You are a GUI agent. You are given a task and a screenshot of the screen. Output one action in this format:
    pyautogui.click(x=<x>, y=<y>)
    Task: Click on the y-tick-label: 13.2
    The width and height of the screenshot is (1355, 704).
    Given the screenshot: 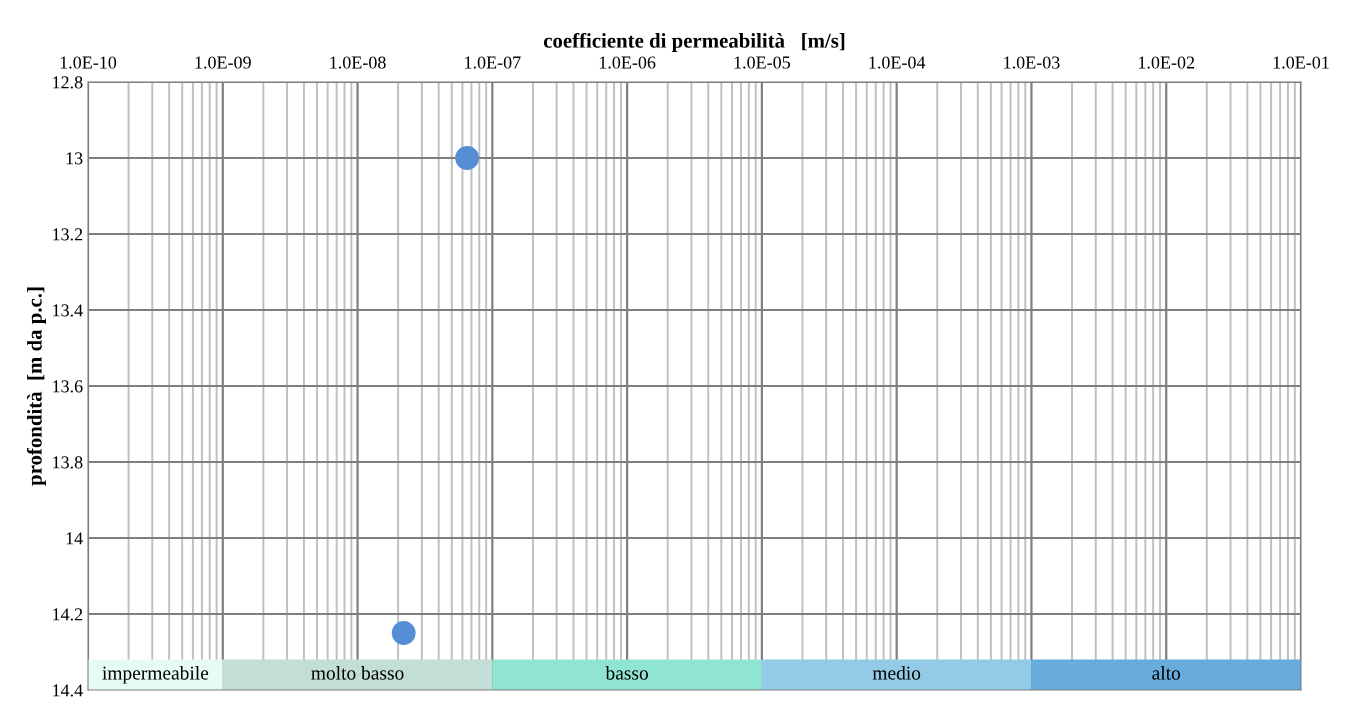 What is the action you would take?
    pyautogui.click(x=68, y=234)
    